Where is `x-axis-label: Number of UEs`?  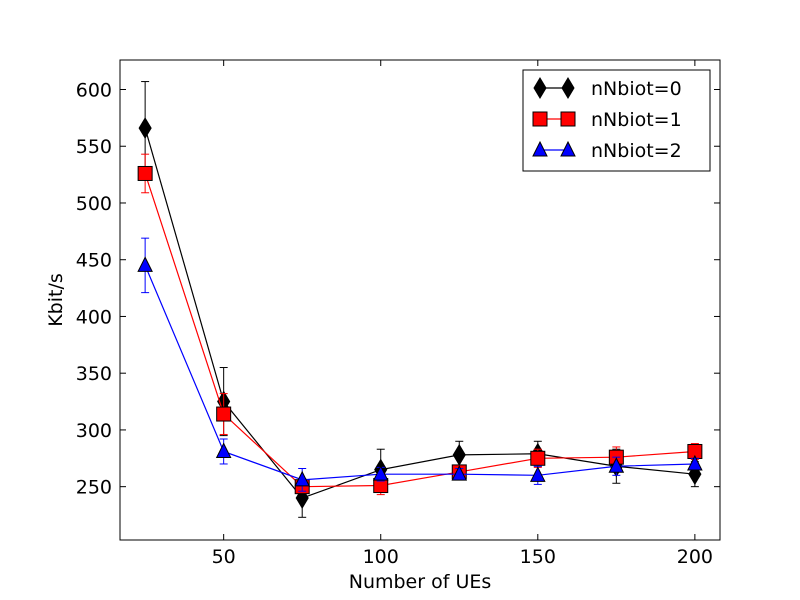
x-axis-label: Number of UEs is located at coordinates (420, 582).